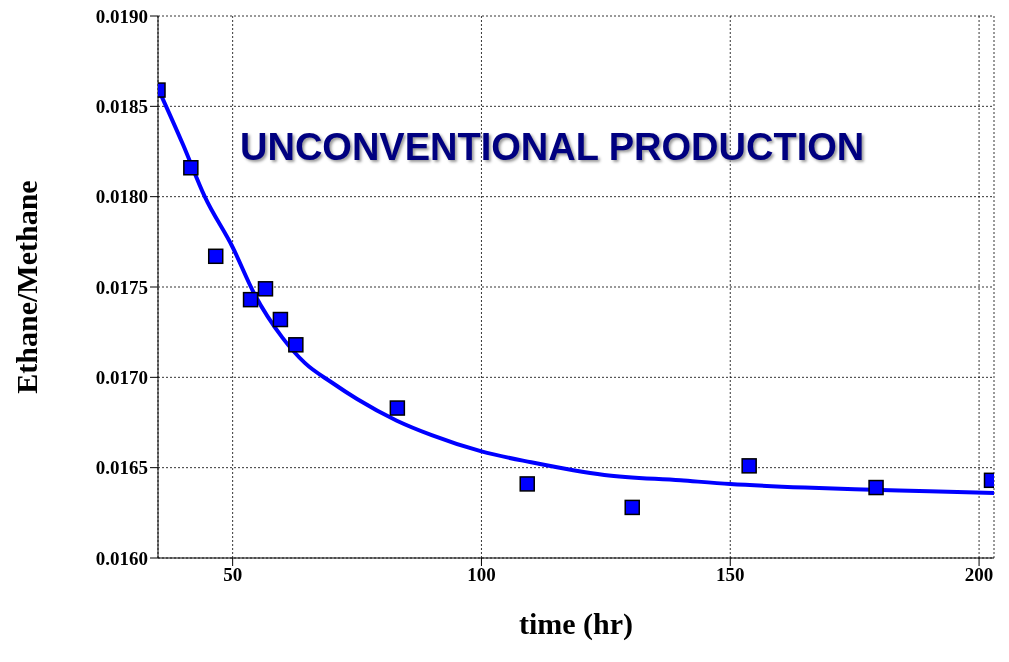 Image resolution: width=1009 pixels, height=662 pixels. I want to click on annotation: UNCONVENTIONAL PRODUCTION, so click(552, 147).